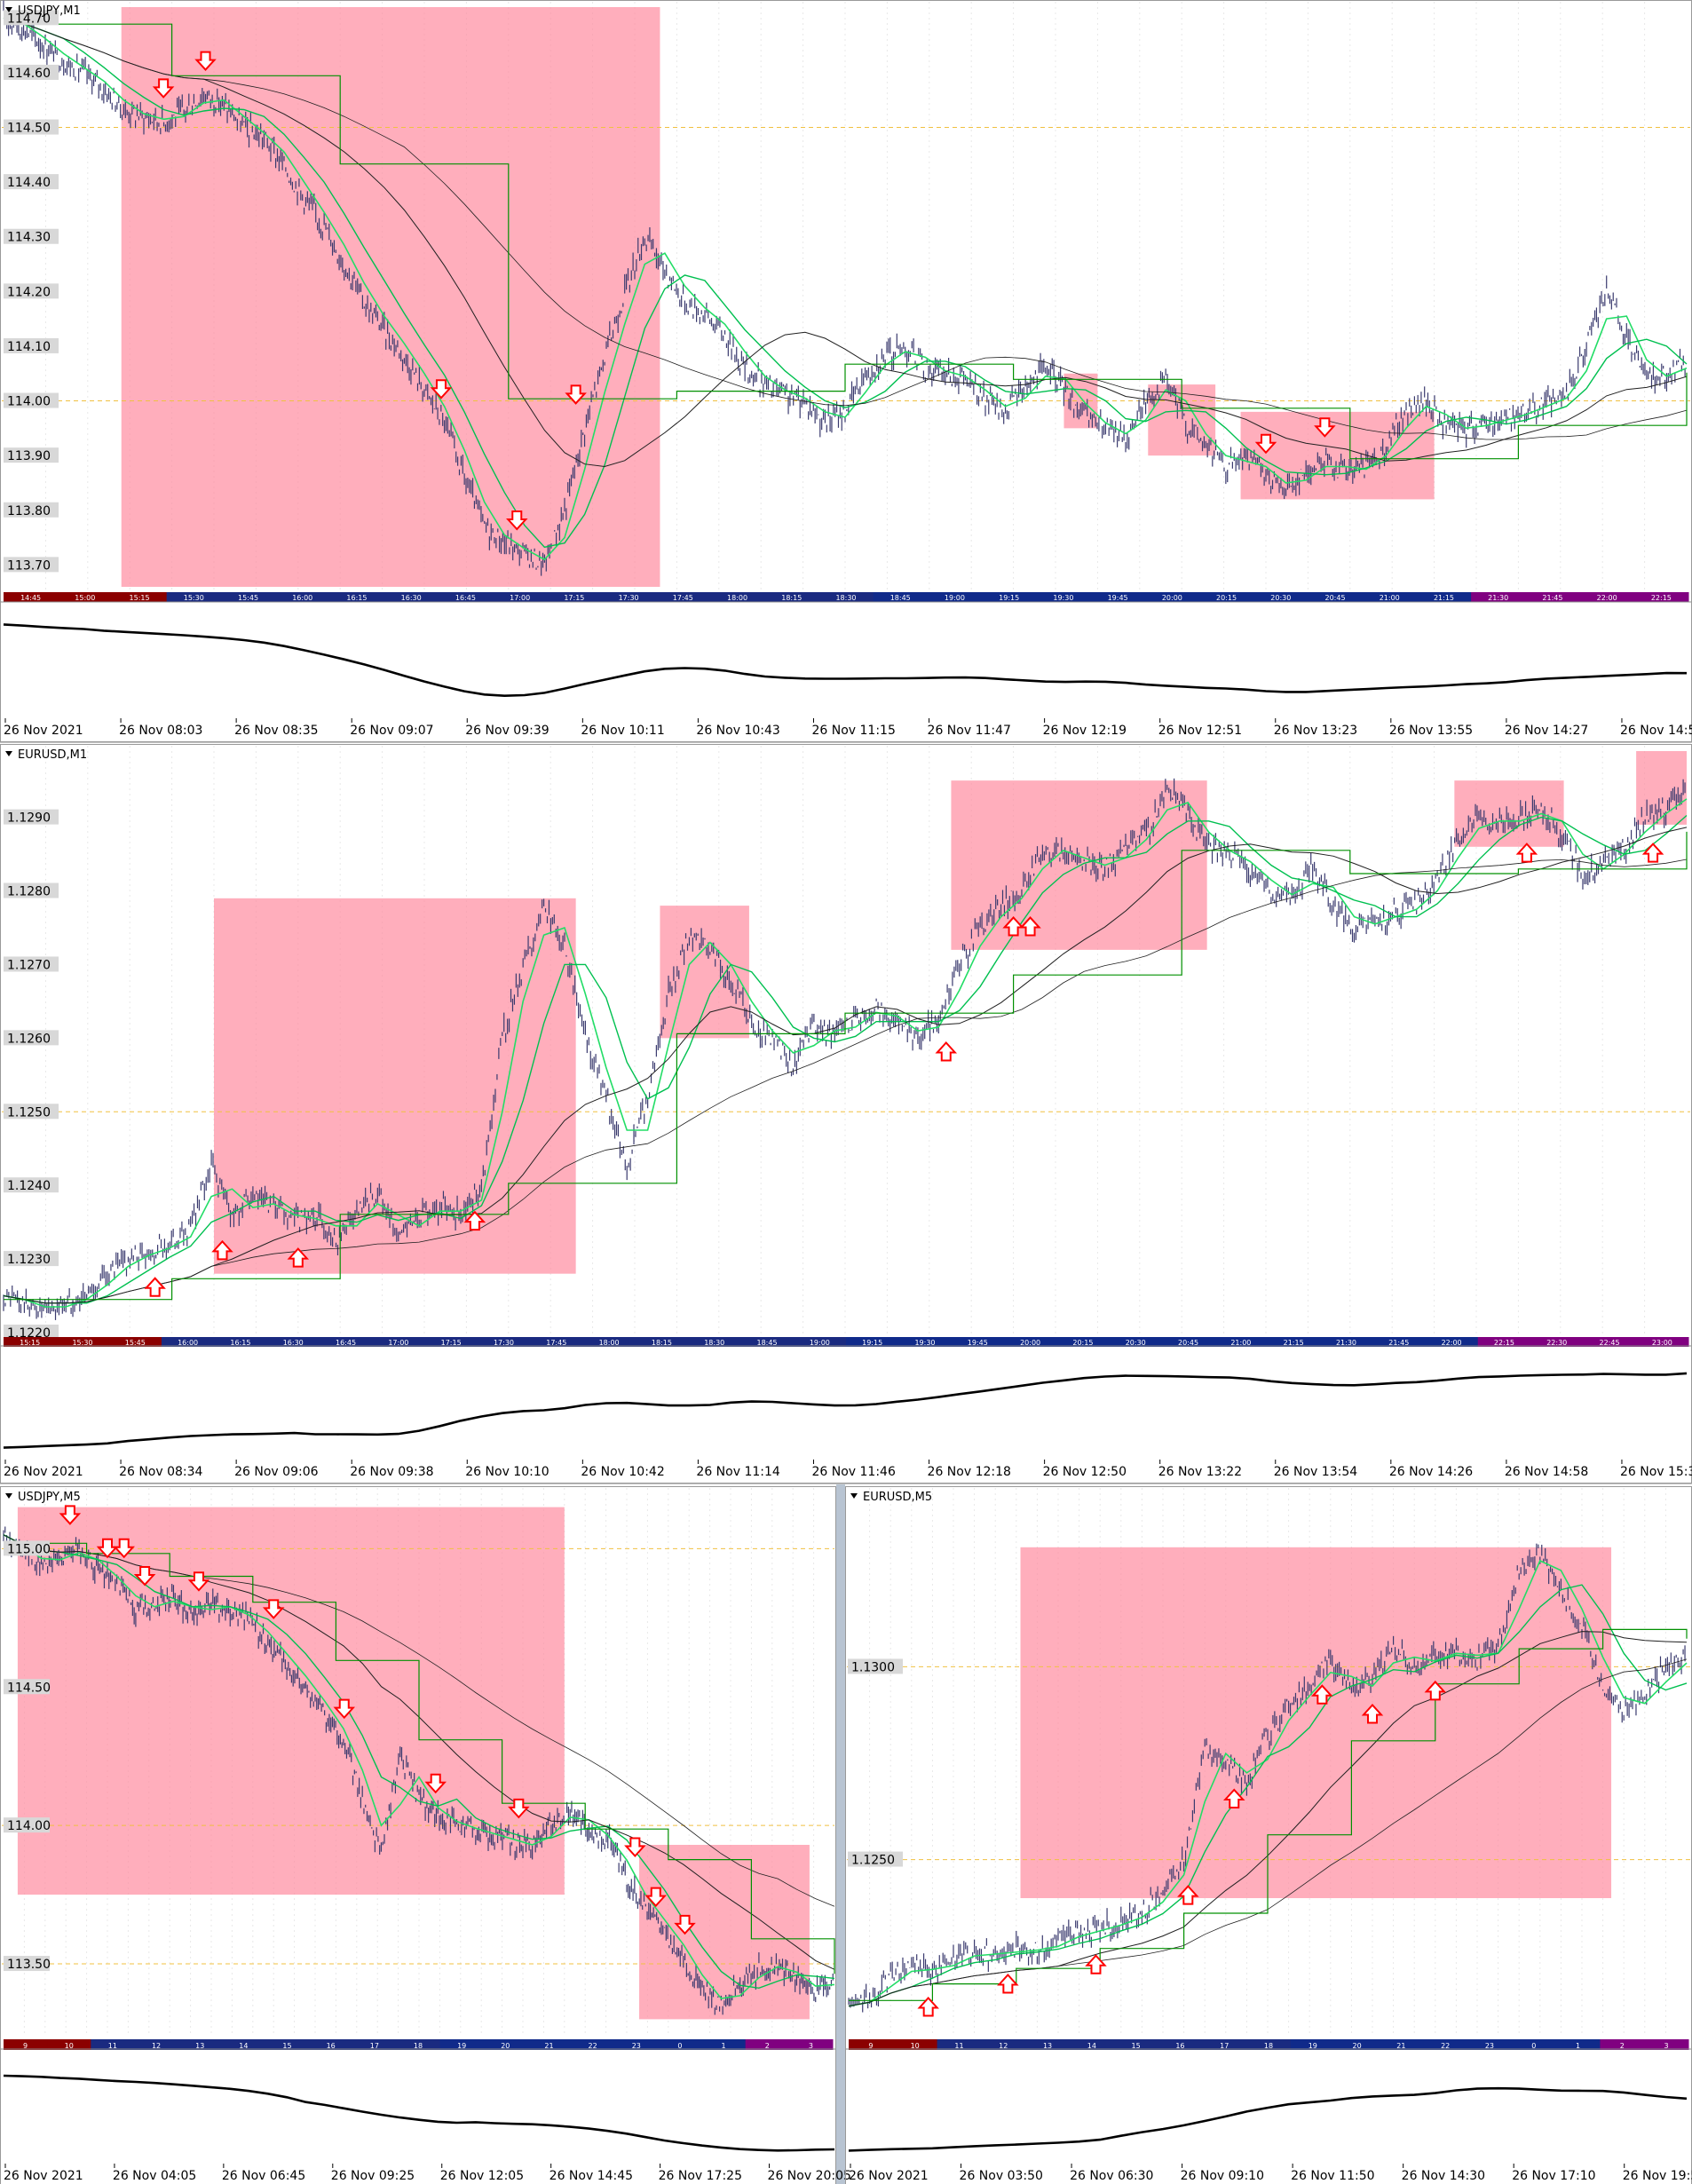  Describe the element at coordinates (293, 1343) in the screenshot. I see `session-label: 16:30` at that location.